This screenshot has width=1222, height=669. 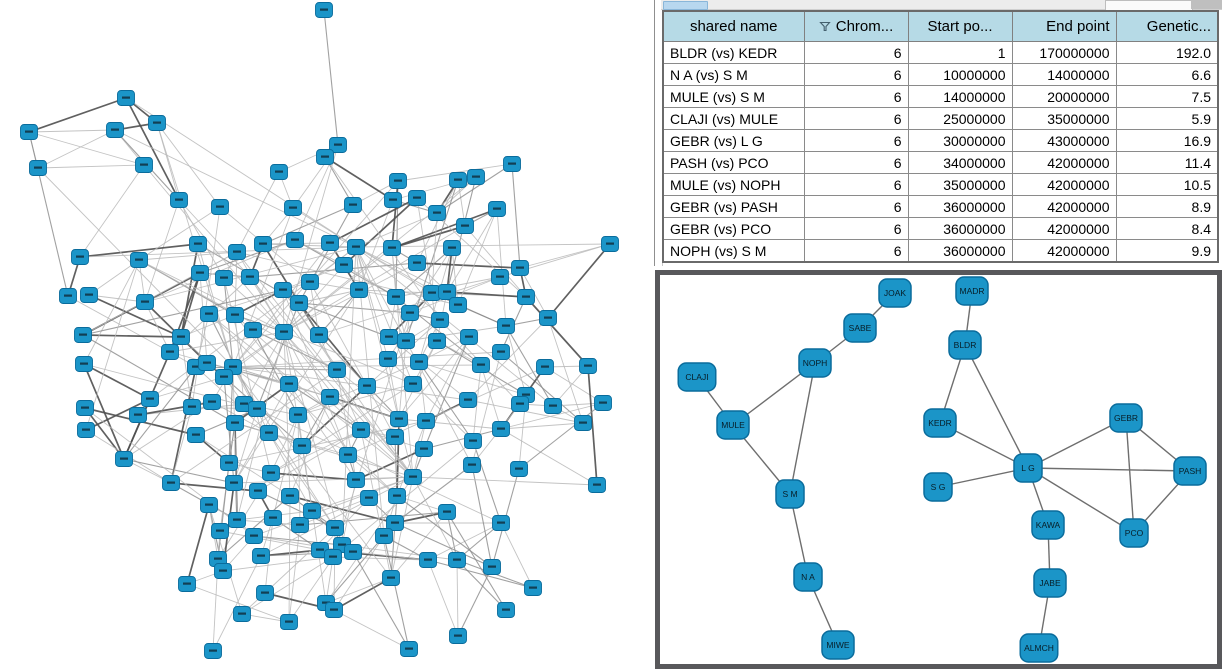 What do you see at coordinates (941, 5) in the screenshot?
I see `horizontal-scrollbar` at bounding box center [941, 5].